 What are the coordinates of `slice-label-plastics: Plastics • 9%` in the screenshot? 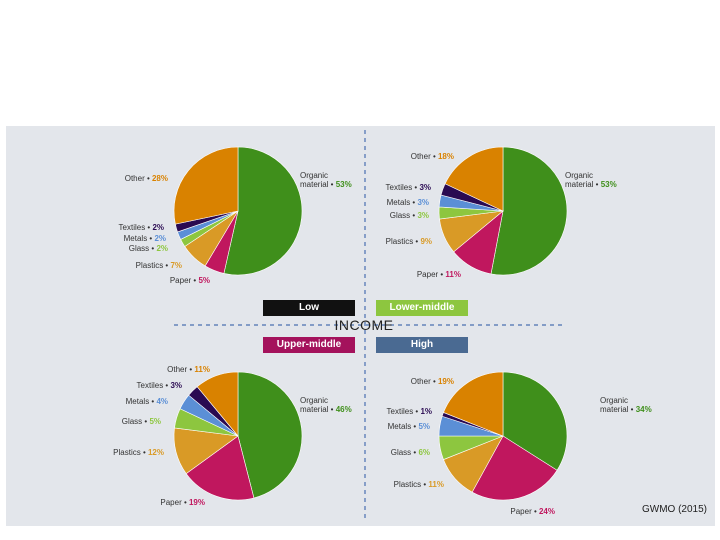 It's located at (409, 241).